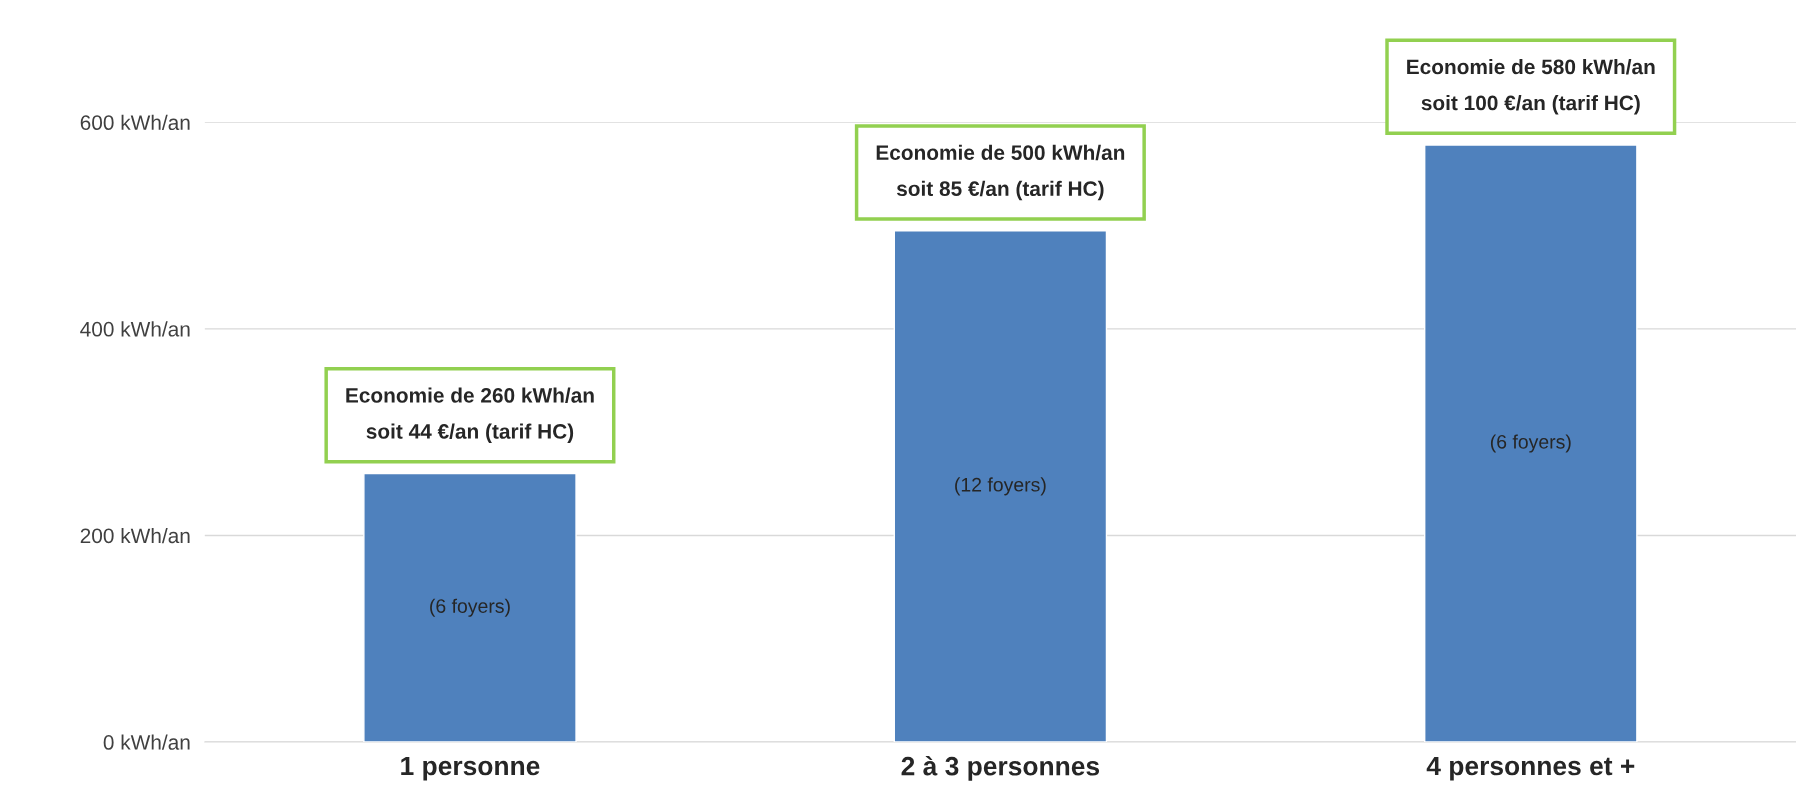 The height and width of the screenshot is (807, 1796). What do you see at coordinates (470, 415) in the screenshot?
I see `annotation: Economie de 260 kWh/an soit 44 €/an (tarif HC)` at bounding box center [470, 415].